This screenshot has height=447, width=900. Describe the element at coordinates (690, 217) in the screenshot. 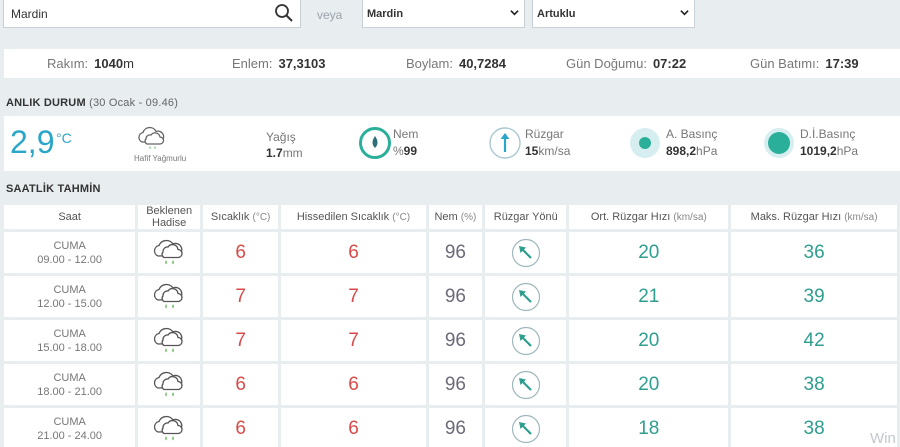

I see `header-ort-unit: (km/sa)` at that location.